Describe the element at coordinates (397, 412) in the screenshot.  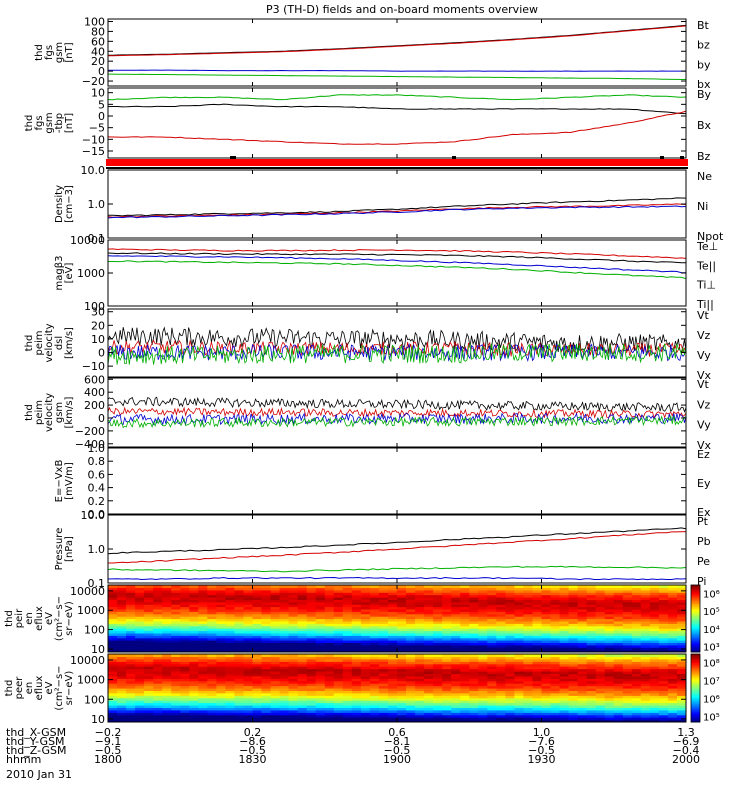
I see `series-group` at that location.